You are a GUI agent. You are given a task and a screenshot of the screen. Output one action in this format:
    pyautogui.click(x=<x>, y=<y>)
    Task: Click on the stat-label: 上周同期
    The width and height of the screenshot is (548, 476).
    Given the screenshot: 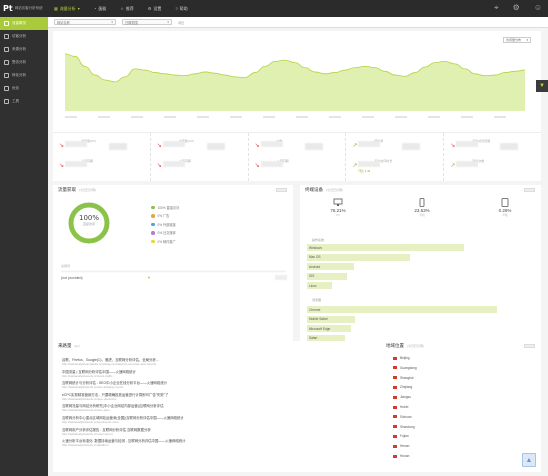 What is the action you would take?
    pyautogui.click(x=87, y=161)
    